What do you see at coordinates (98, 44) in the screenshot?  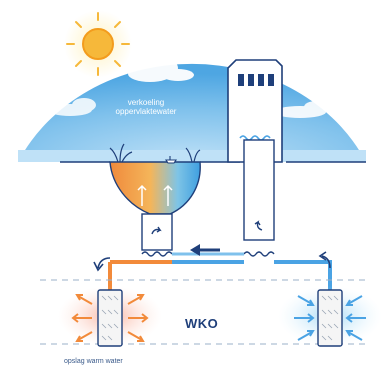 I see `sun-icon` at bounding box center [98, 44].